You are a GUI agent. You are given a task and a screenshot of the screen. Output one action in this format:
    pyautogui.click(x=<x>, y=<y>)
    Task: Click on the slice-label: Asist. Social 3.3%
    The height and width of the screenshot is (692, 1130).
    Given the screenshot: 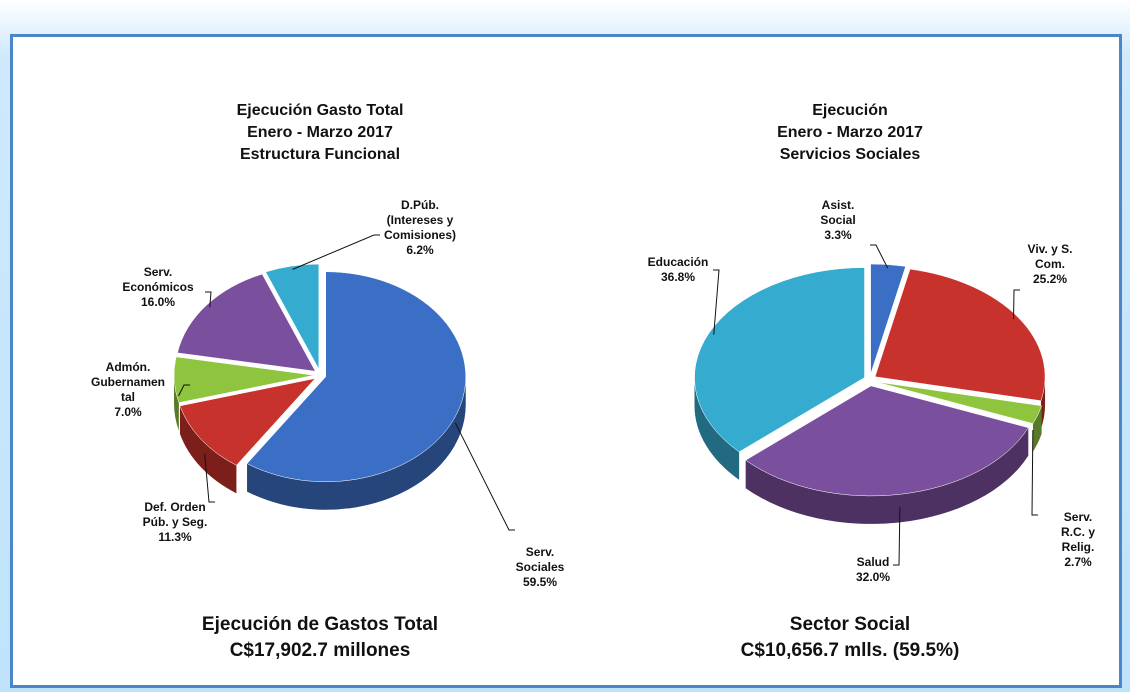 What is the action you would take?
    pyautogui.click(x=837, y=220)
    